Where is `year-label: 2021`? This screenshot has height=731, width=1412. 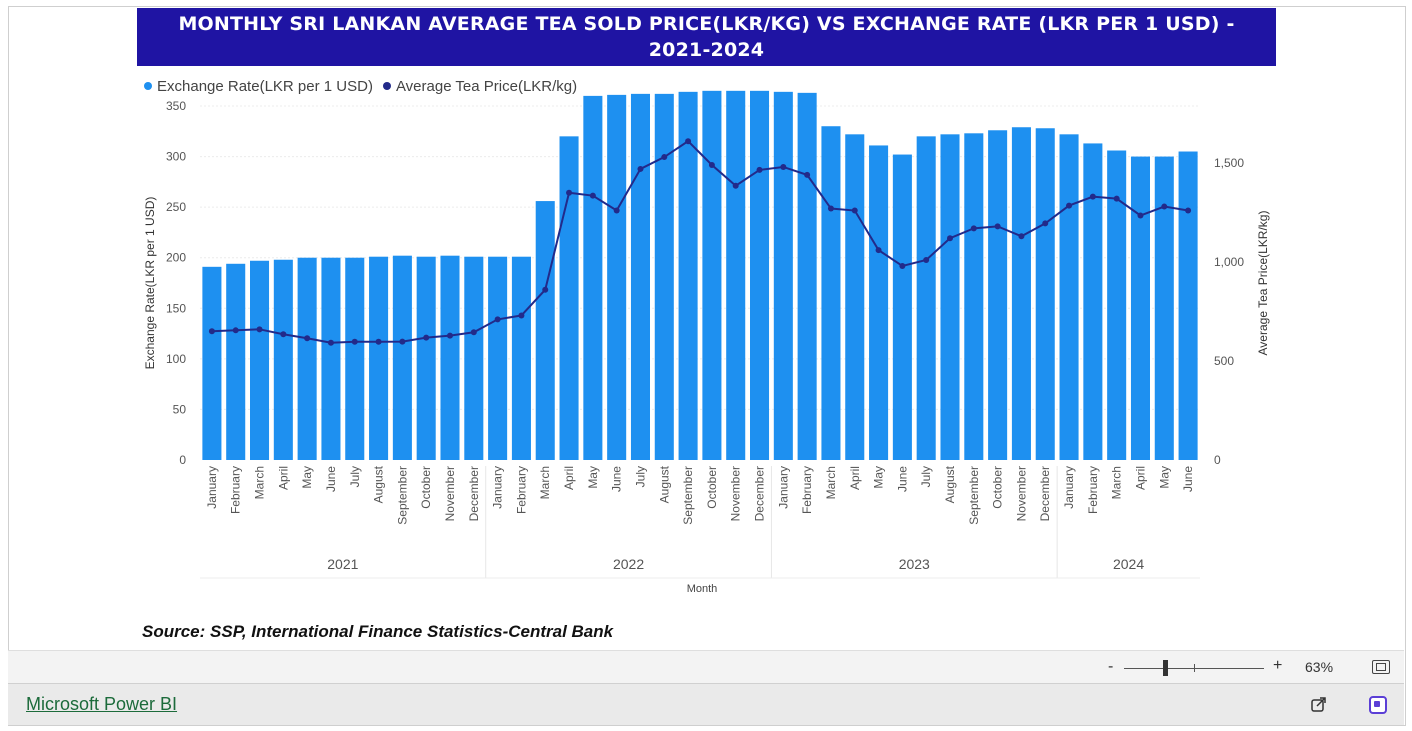 year-label: 2021 is located at coordinates (342, 564).